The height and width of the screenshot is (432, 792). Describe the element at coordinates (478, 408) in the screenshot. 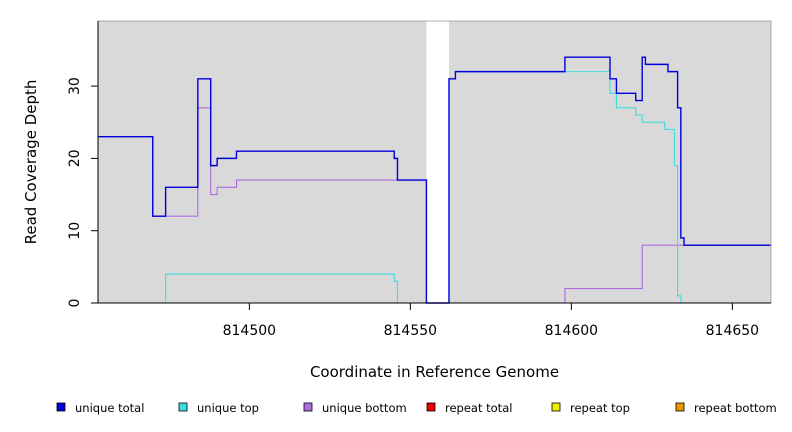

I see `legend-label: repeat total` at that location.